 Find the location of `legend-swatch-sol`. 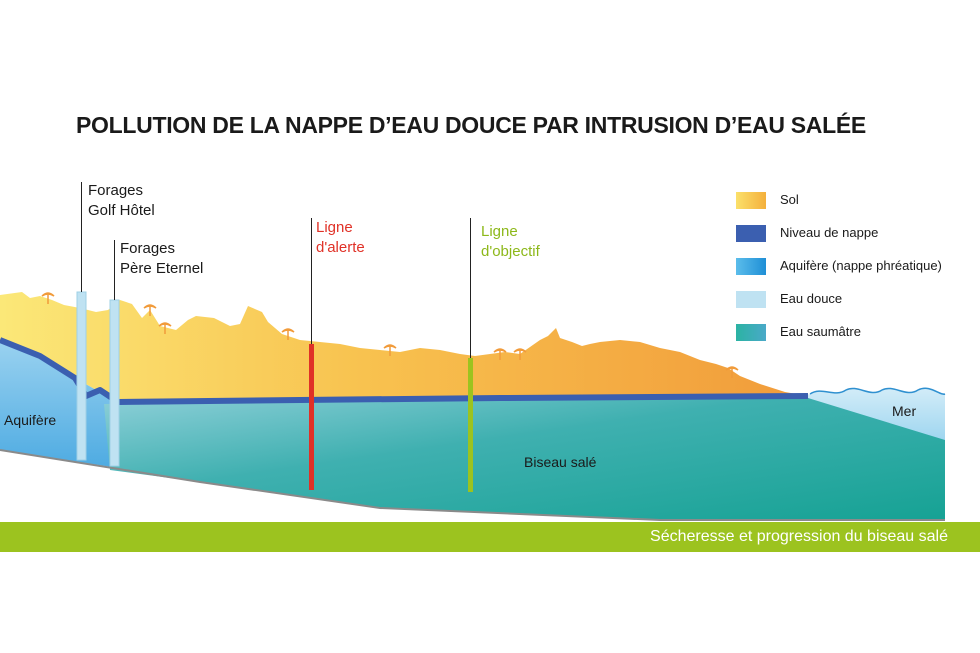

legend-swatch-sol is located at coordinates (751, 200).